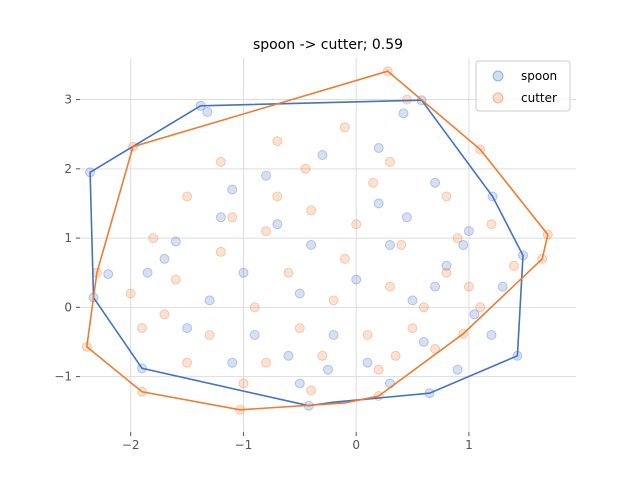 The width and height of the screenshot is (640, 480). Describe the element at coordinates (498, 98) in the screenshot. I see `legend-marker-cutter` at that location.